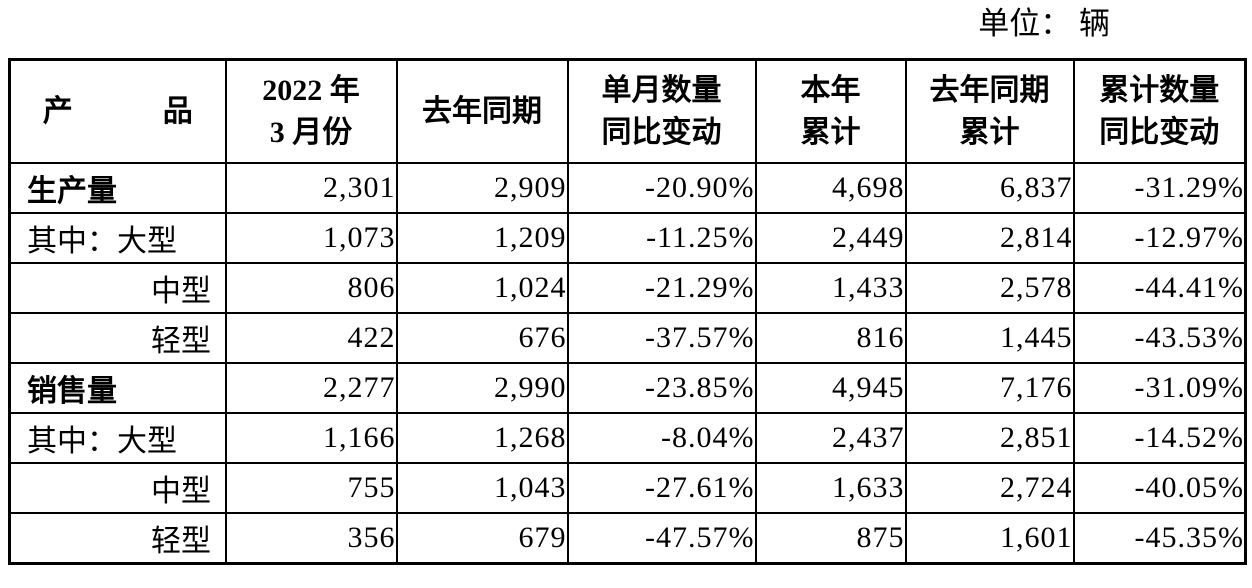 This screenshot has height=588, width=1252. What do you see at coordinates (830, 288) in the screenshot?
I see `cell-value: 1,433` at bounding box center [830, 288].